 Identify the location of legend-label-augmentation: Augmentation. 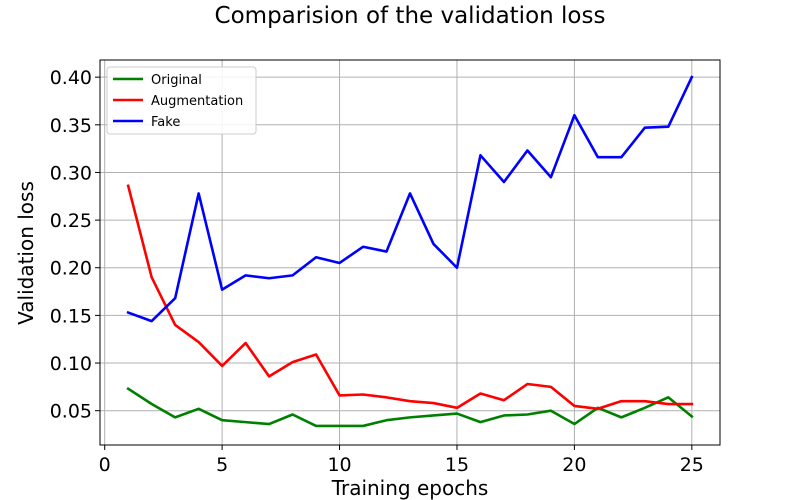
(197, 101).